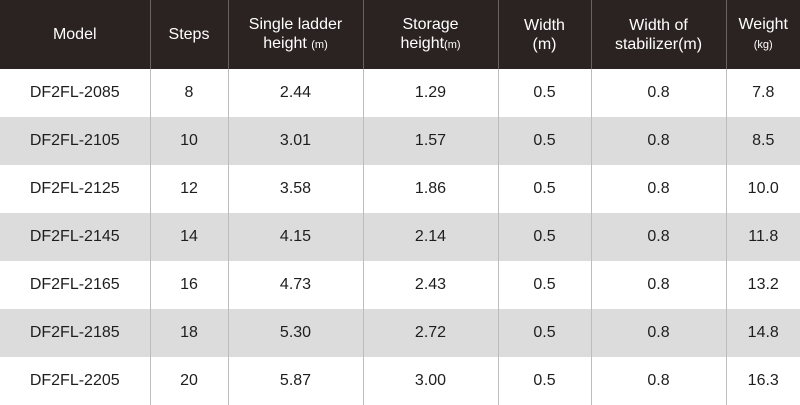 The height and width of the screenshot is (405, 800). Describe the element at coordinates (763, 44) in the screenshot. I see `header-weight-unit: (kg)` at that location.